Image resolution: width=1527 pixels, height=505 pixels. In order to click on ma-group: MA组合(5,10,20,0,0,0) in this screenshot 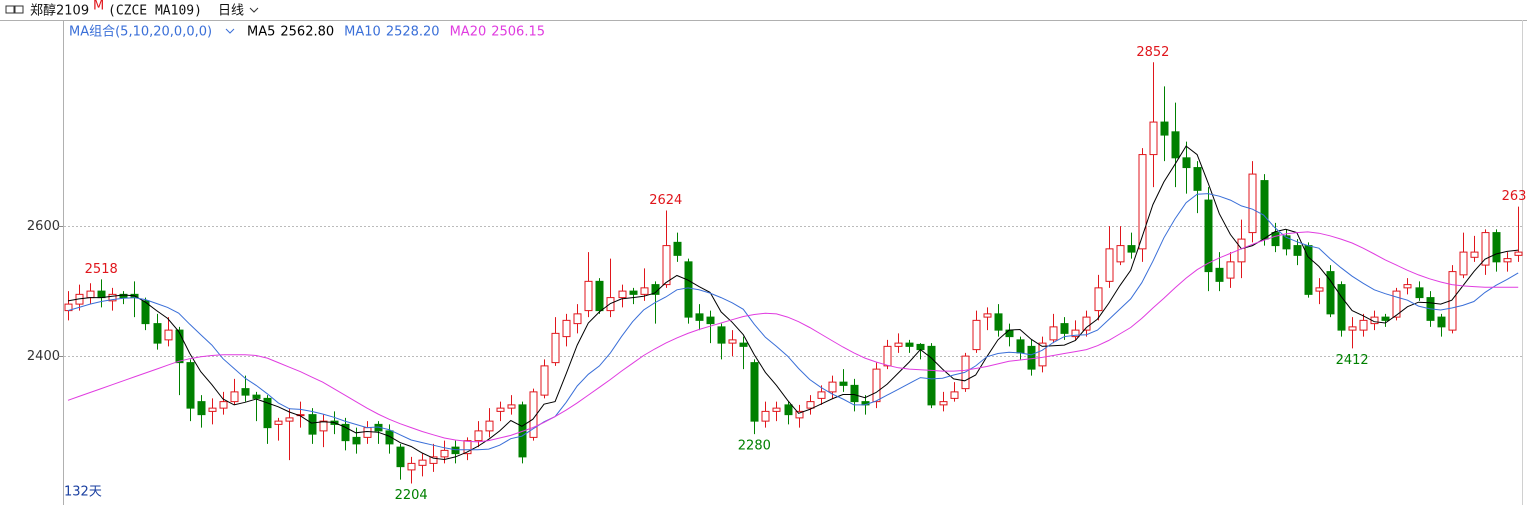, I will do `click(140, 32)`.